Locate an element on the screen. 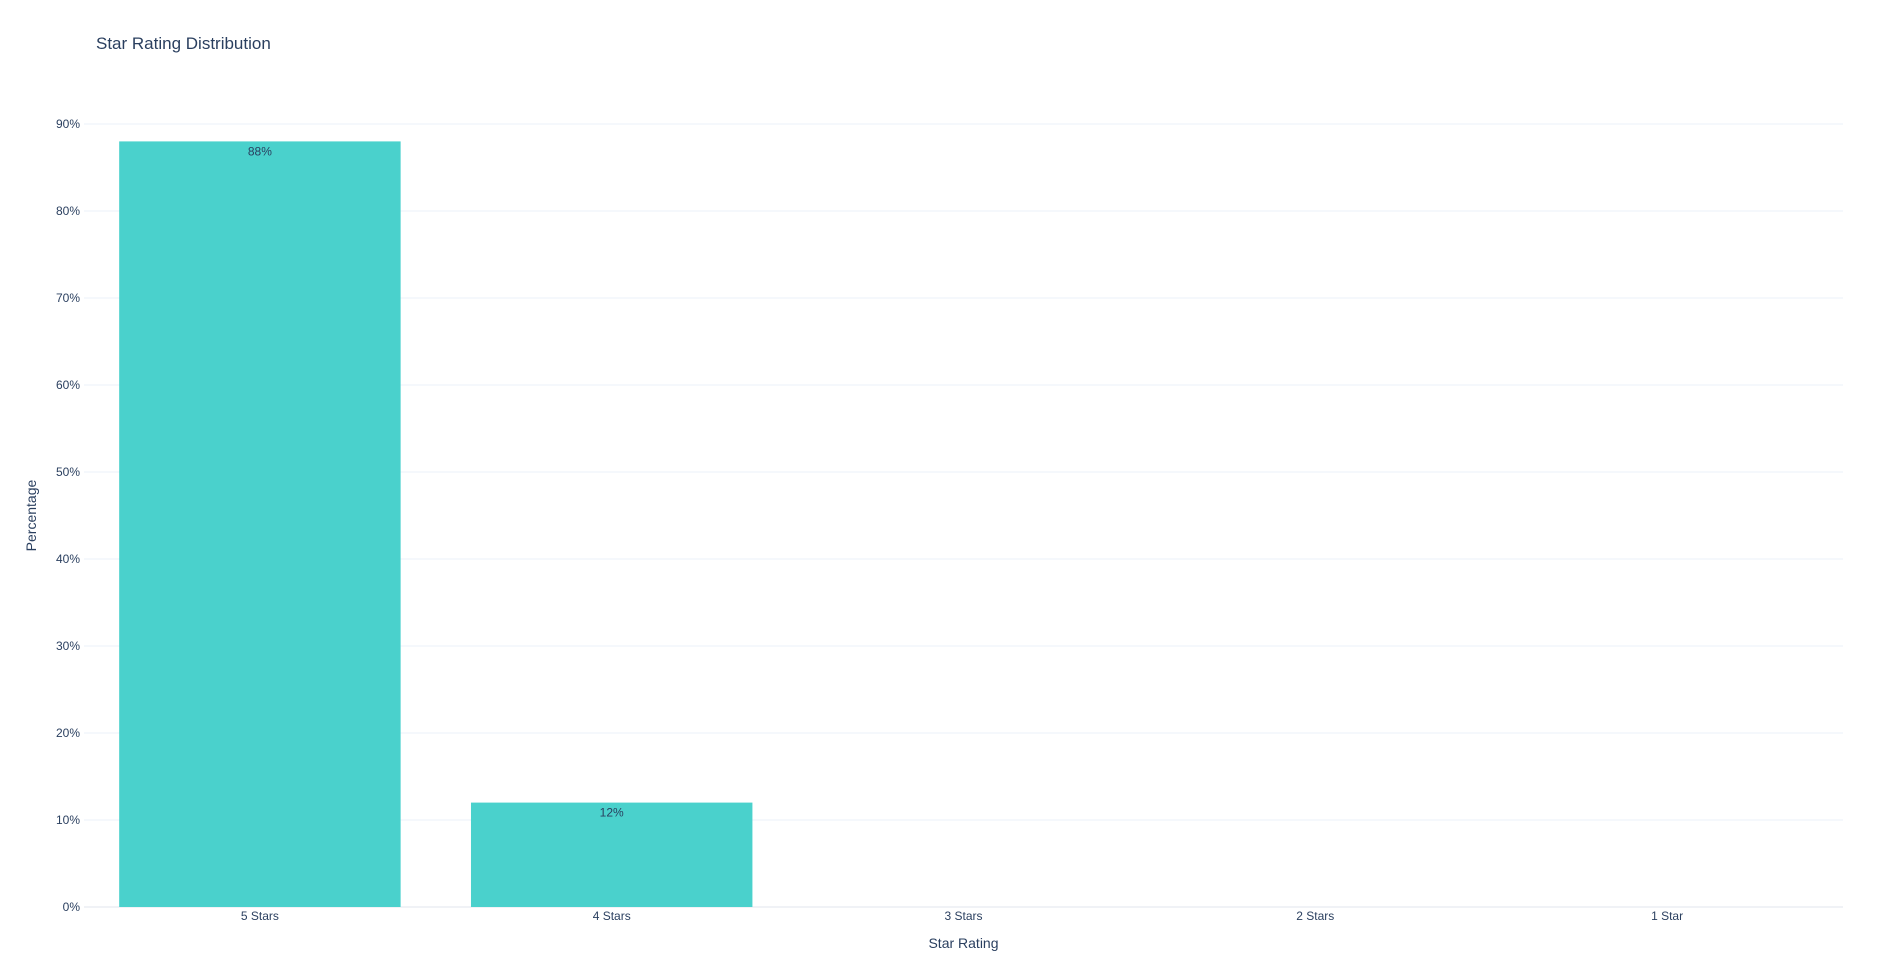 This screenshot has height=977, width=1904. chart-title: Star Rating Distribution is located at coordinates (183, 43).